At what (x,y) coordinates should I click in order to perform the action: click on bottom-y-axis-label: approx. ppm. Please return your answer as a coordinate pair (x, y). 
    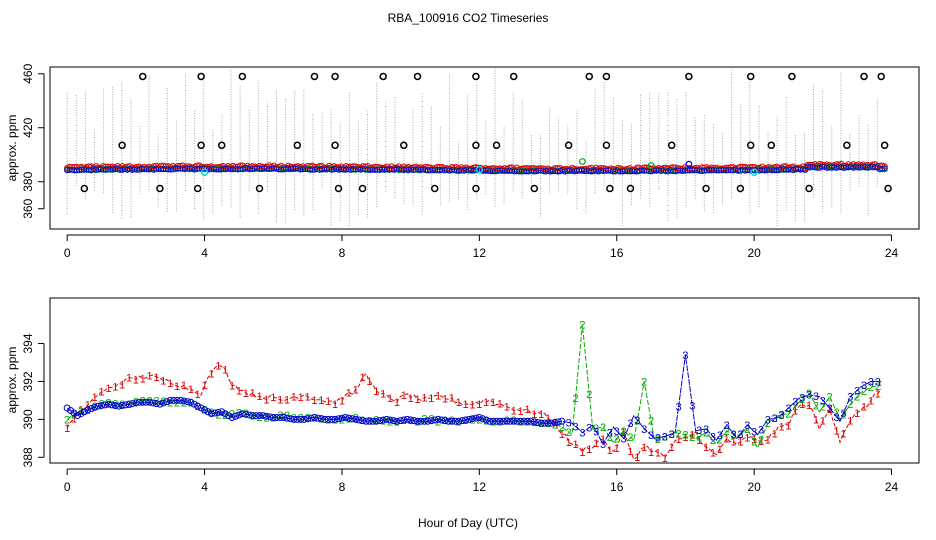
    Looking at the image, I should click on (12, 380).